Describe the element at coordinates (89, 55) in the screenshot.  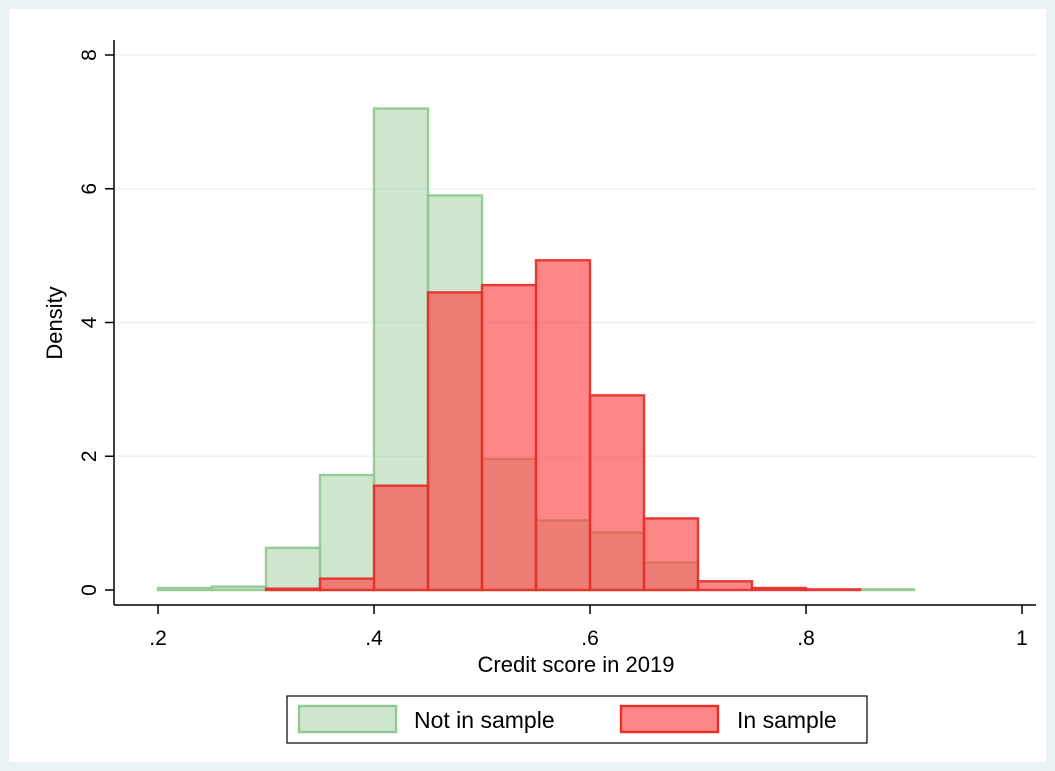
I see `y-tick-label: 8` at that location.